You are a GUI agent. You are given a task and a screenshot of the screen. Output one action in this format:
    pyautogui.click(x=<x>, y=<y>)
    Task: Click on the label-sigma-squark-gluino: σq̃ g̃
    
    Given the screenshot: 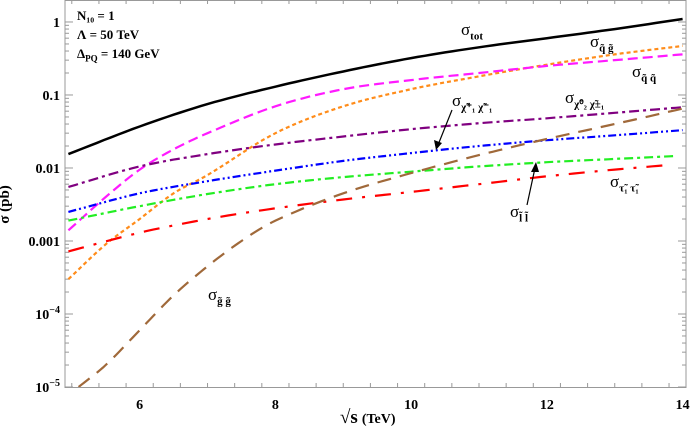 What is the action you would take?
    pyautogui.click(x=602, y=43)
    